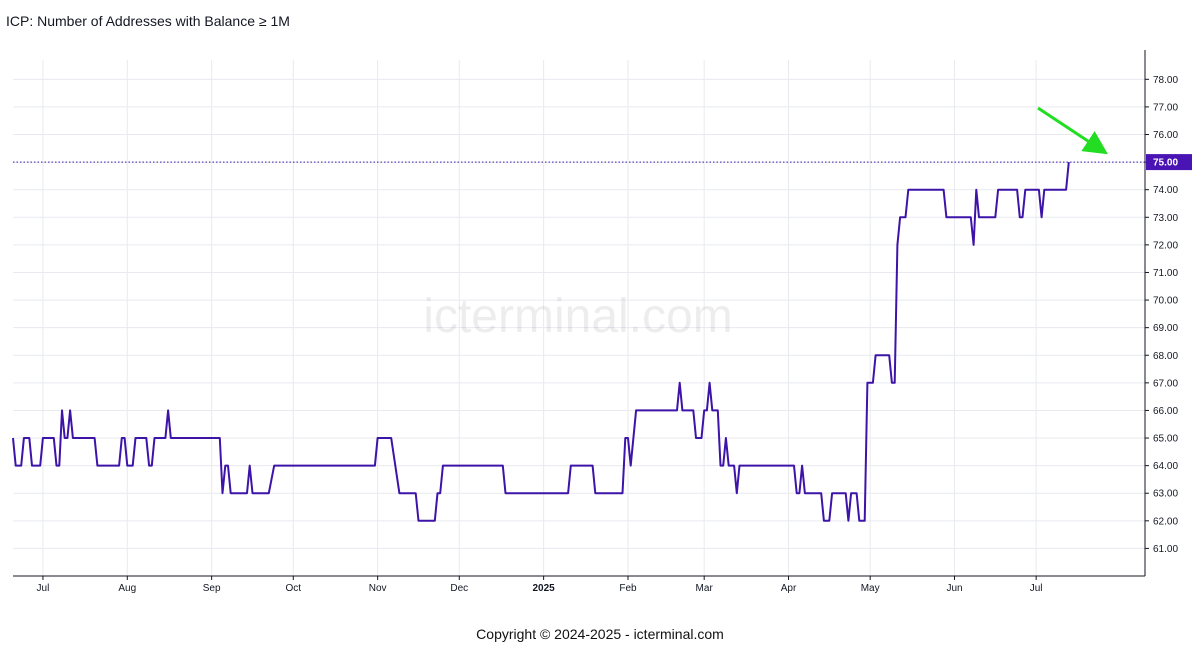 This screenshot has height=657, width=1200. Describe the element at coordinates (600, 634) in the screenshot. I see `copyright-text: Copyright © 2024-2025 - icterminal.com` at that location.